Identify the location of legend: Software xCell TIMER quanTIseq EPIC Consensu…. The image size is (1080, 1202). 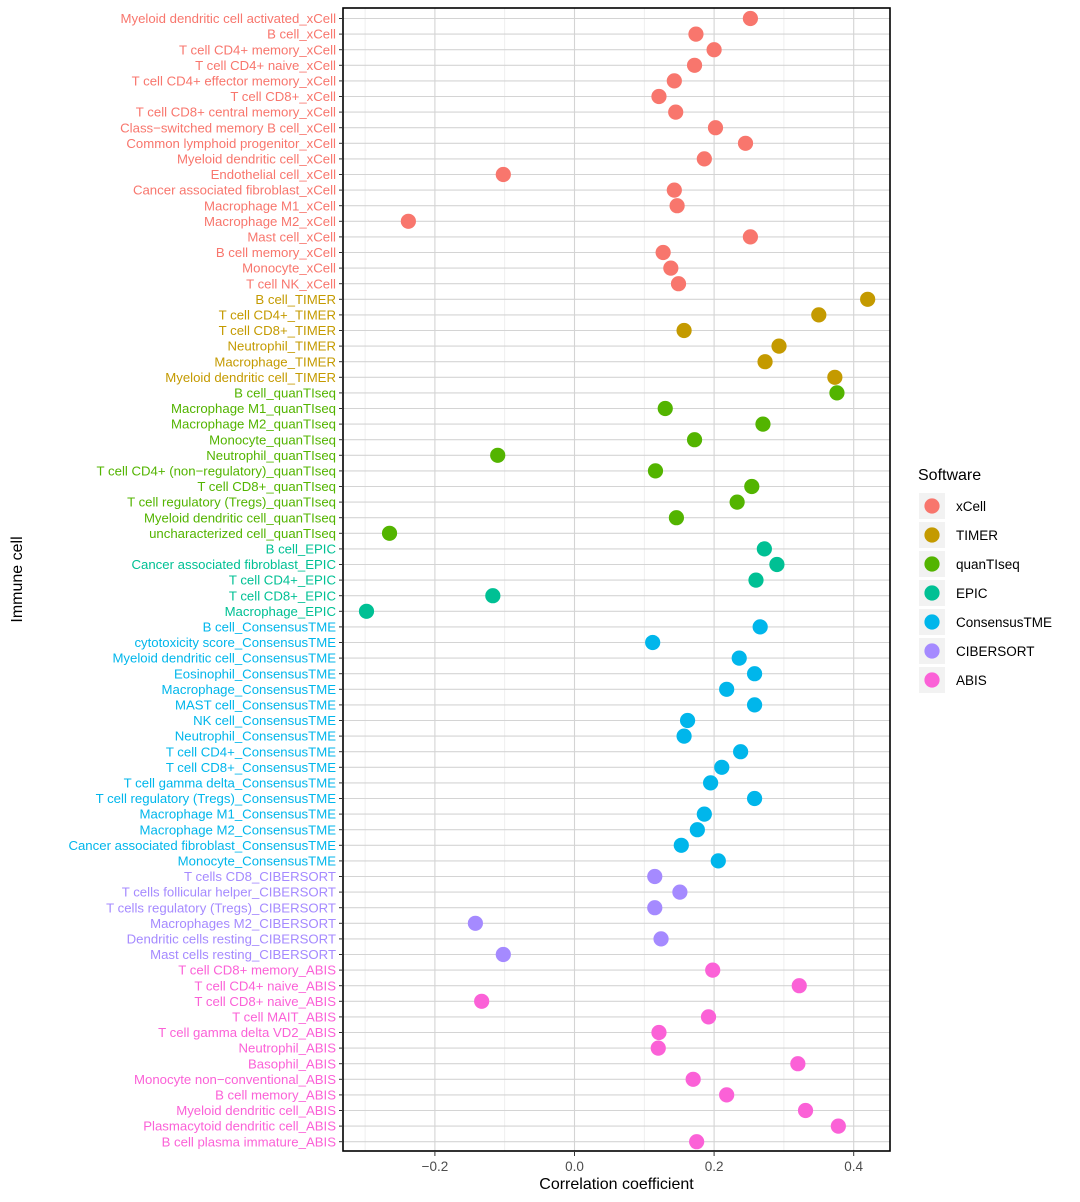
(985, 580).